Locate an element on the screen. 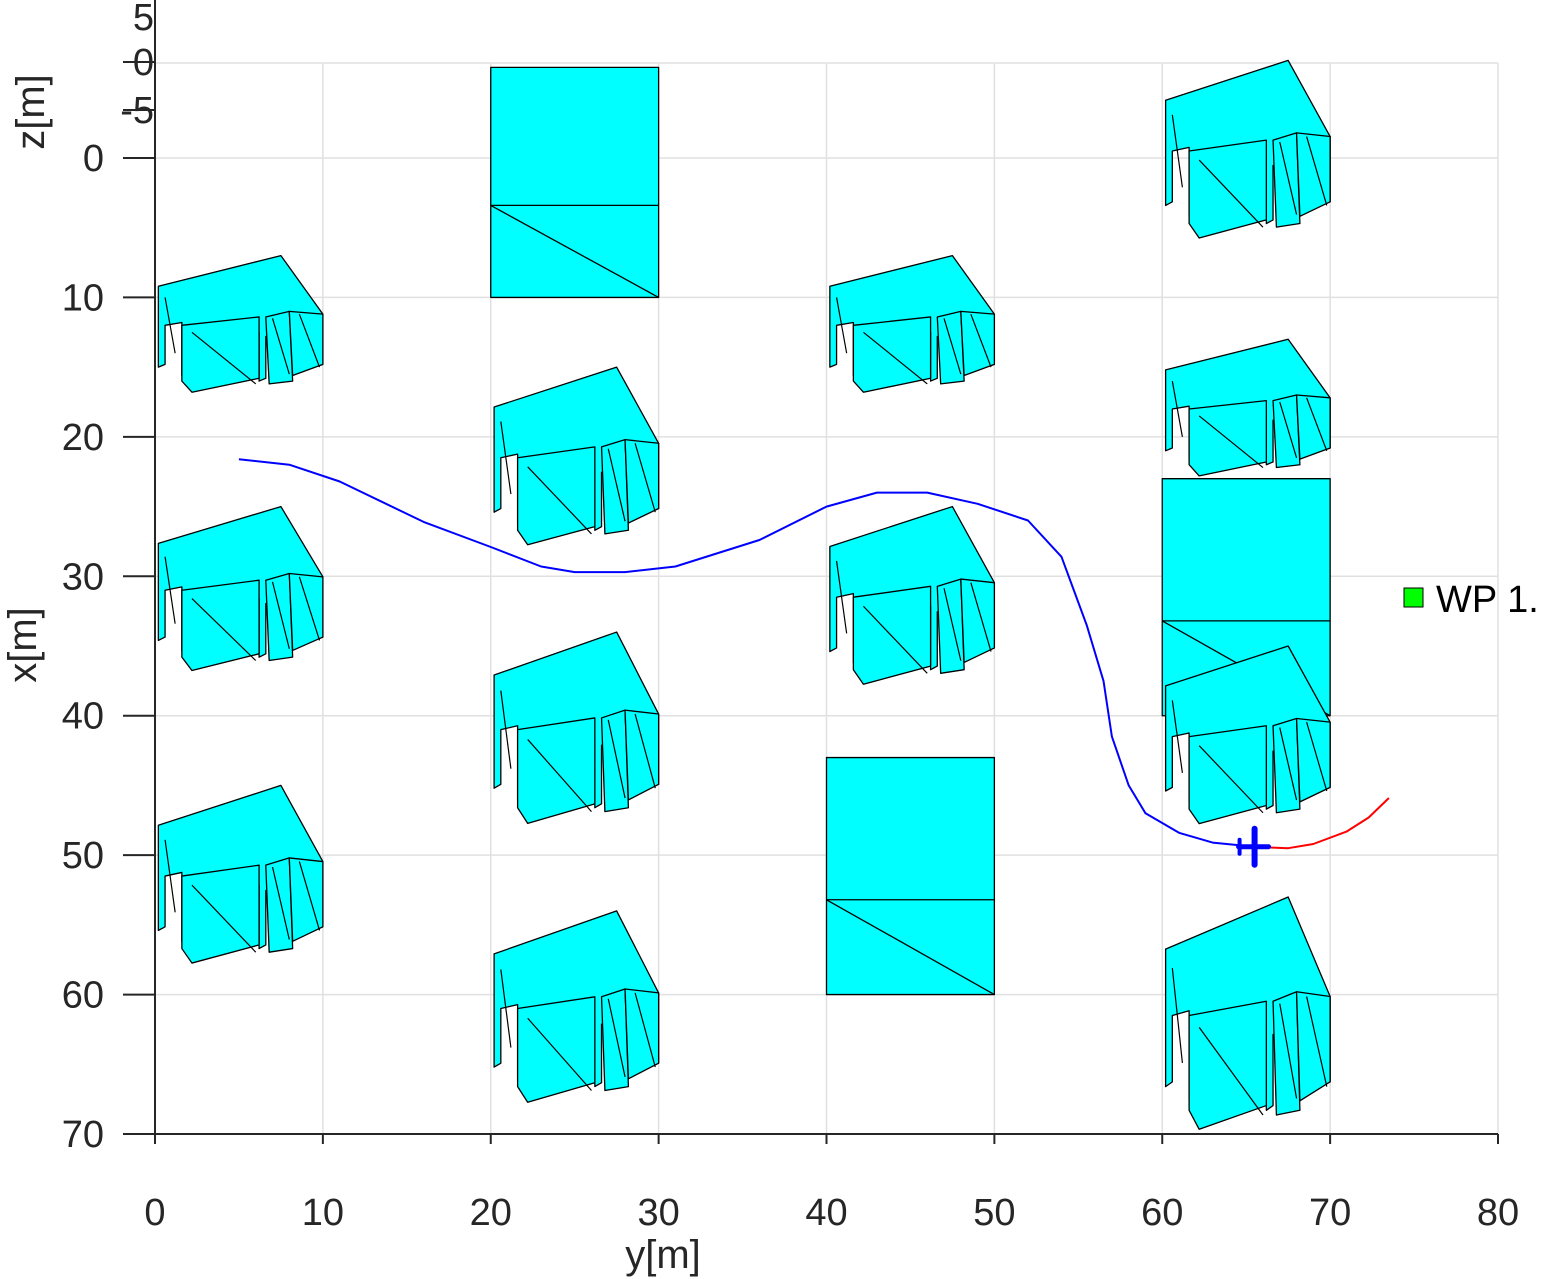 This screenshot has width=1550, height=1279. legend: WP 1. is located at coordinates (1471, 600).